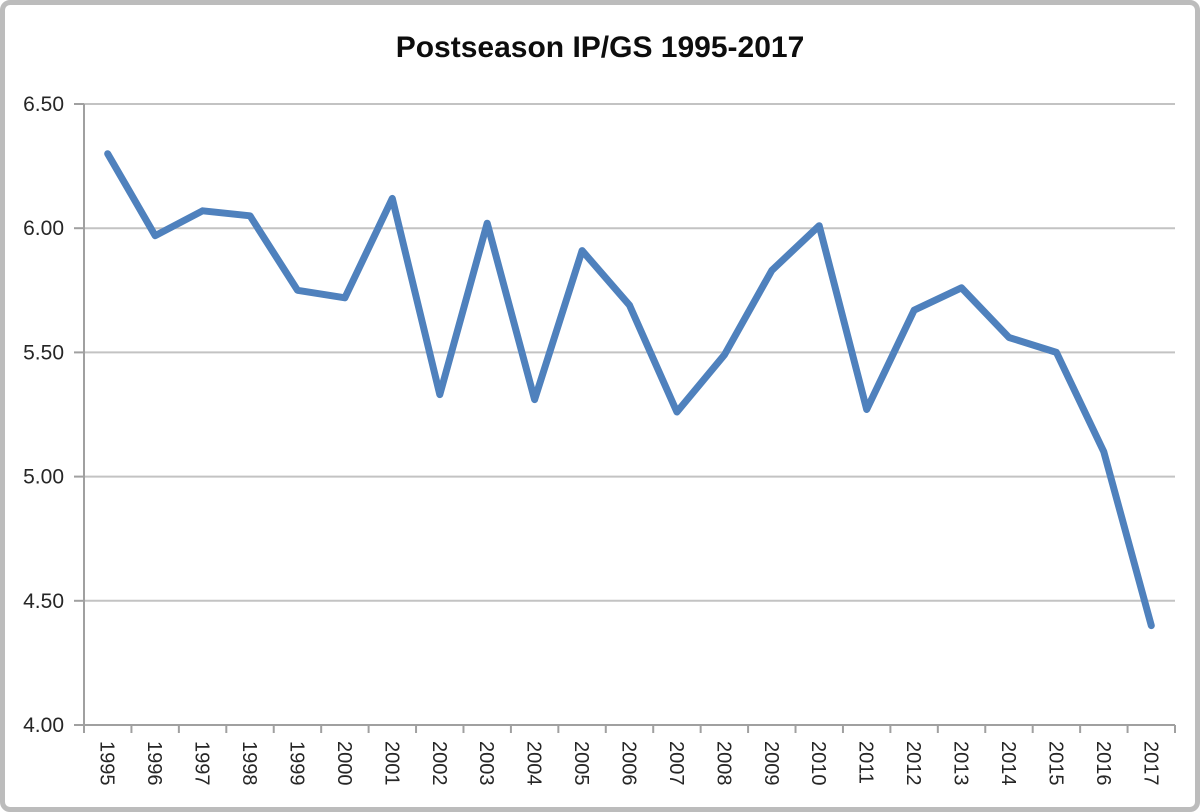  I want to click on y-axis-label: 5.00, so click(43, 477).